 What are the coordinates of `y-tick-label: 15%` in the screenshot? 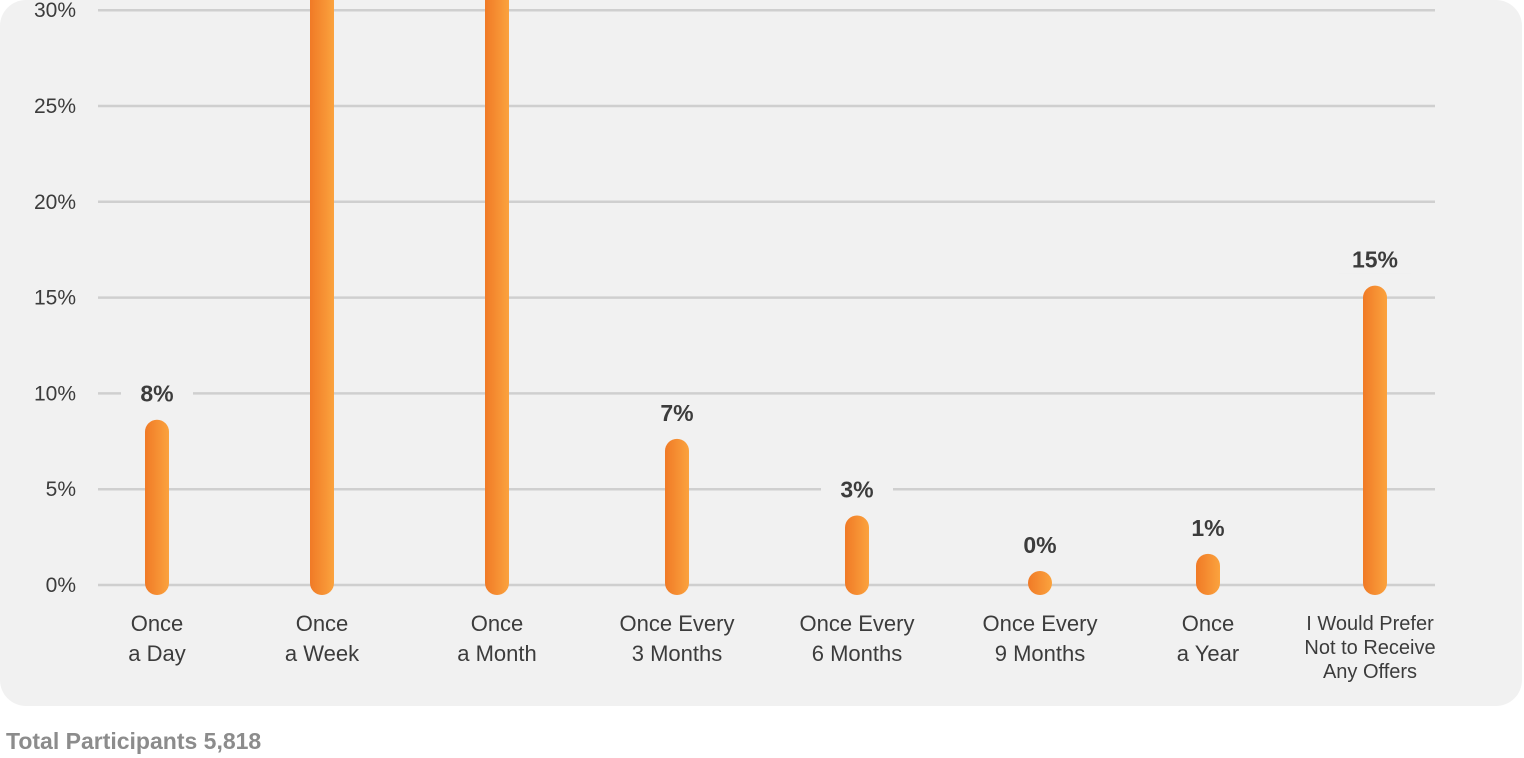 It's located at (55, 298).